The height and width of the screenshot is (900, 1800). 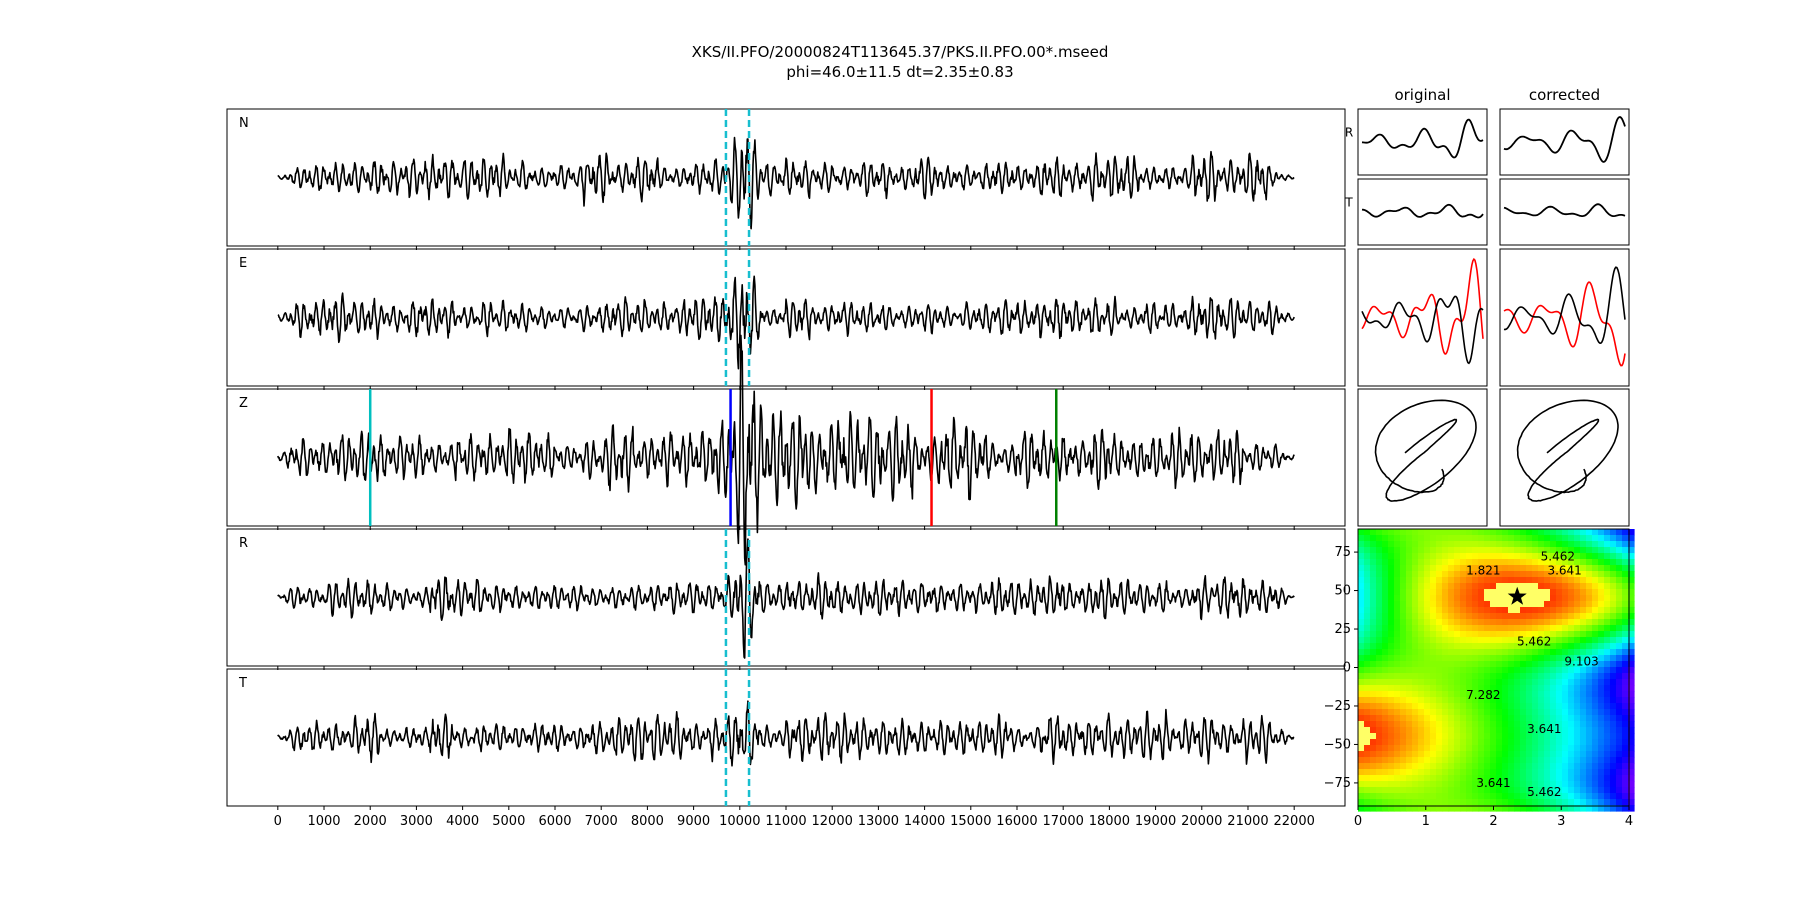 What do you see at coordinates (739, 821) in the screenshot?
I see `x-tick-label: 10000` at bounding box center [739, 821].